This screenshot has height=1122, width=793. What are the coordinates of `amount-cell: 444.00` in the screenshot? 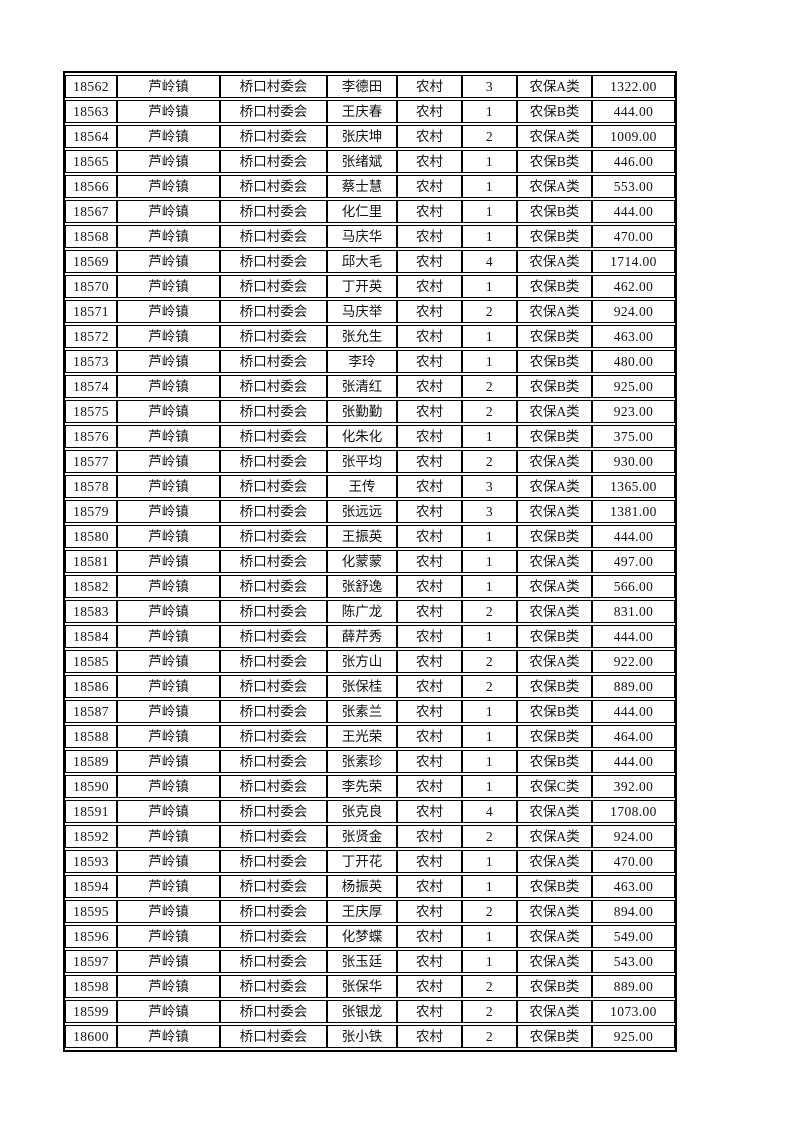 It's located at (633, 711).